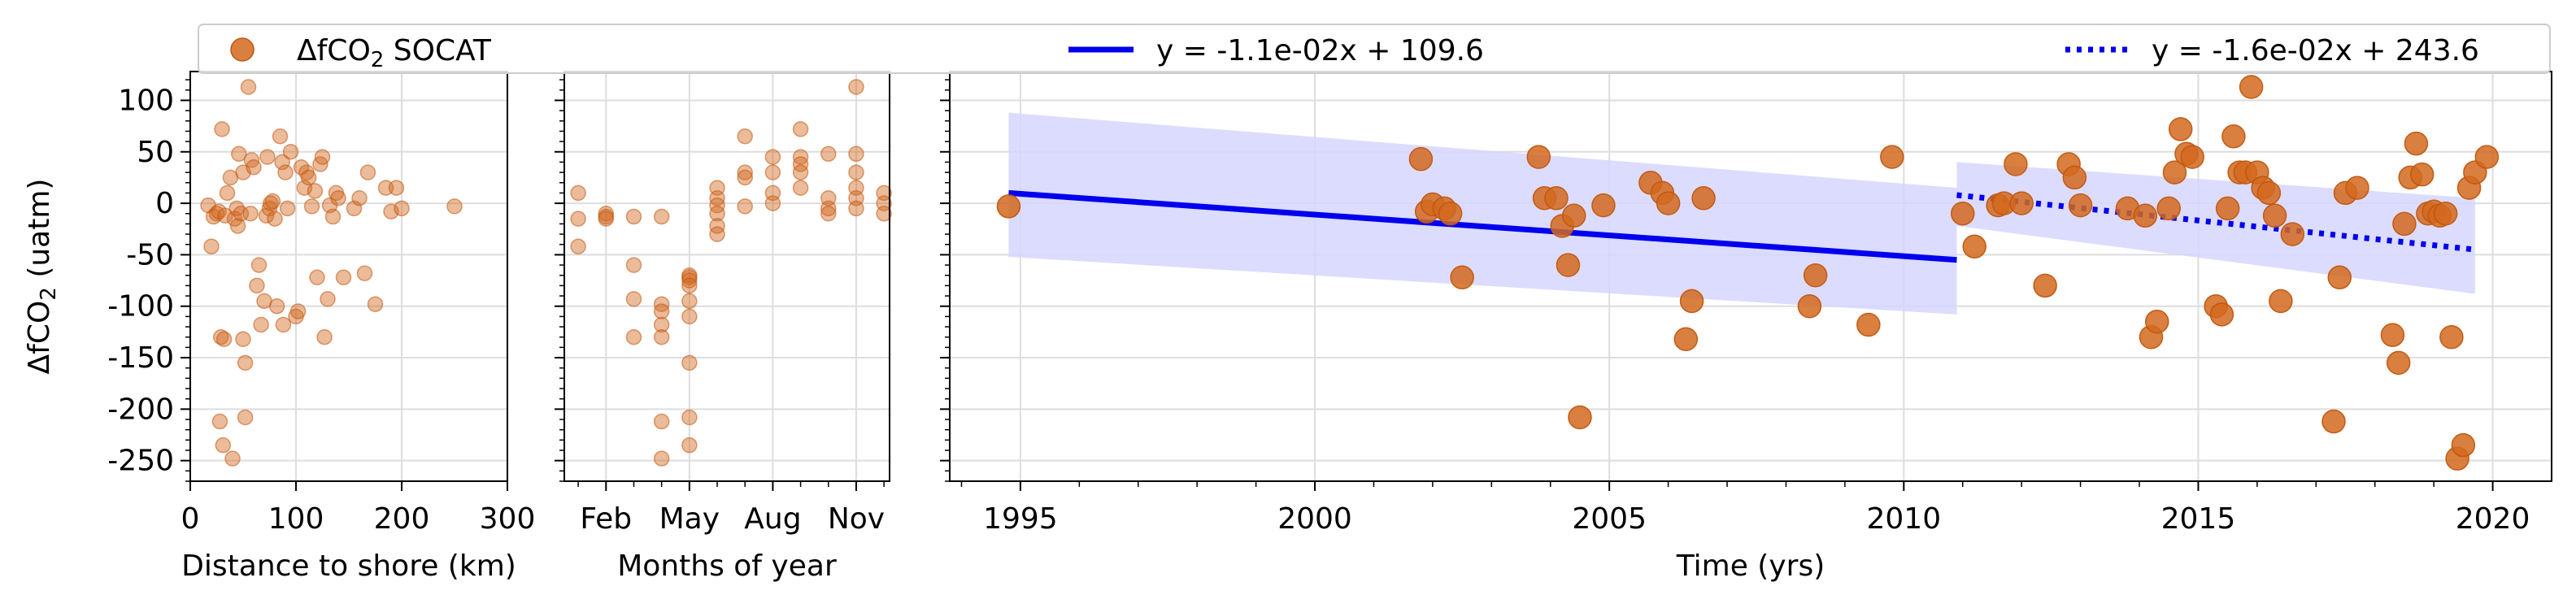 This screenshot has height=608, width=2576. I want to click on x-tick-label: 2020, so click(2493, 519).